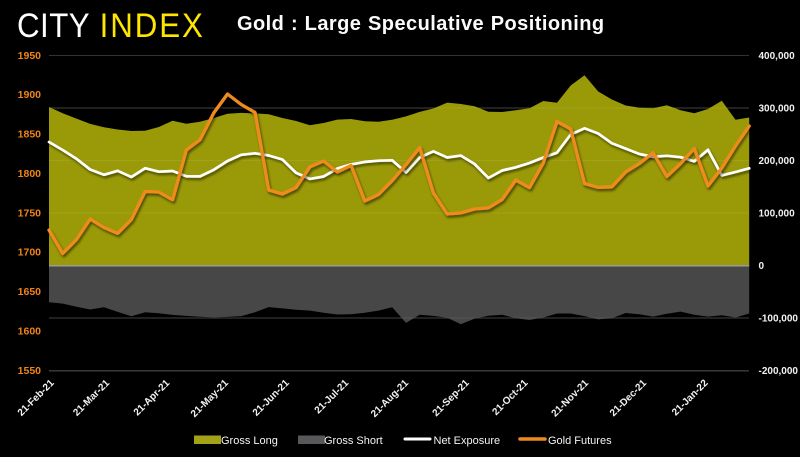 The width and height of the screenshot is (800, 457). What do you see at coordinates (30, 371) in the screenshot?
I see `svg-text: 1550` at bounding box center [30, 371].